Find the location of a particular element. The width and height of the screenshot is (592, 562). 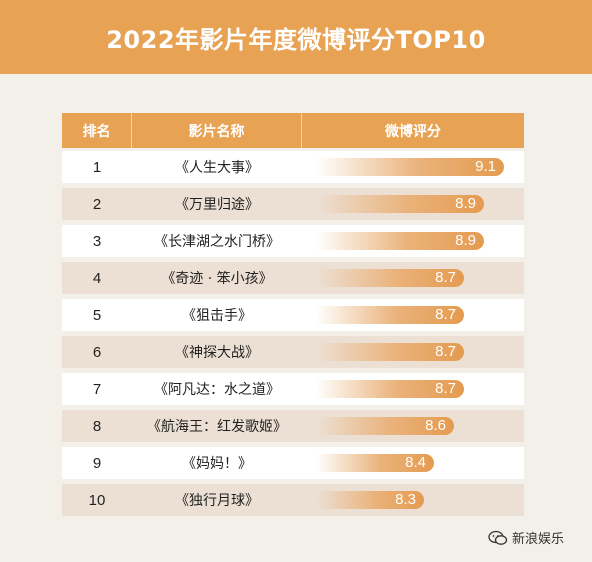

watermark: 新浪娱乐 is located at coordinates (526, 537).